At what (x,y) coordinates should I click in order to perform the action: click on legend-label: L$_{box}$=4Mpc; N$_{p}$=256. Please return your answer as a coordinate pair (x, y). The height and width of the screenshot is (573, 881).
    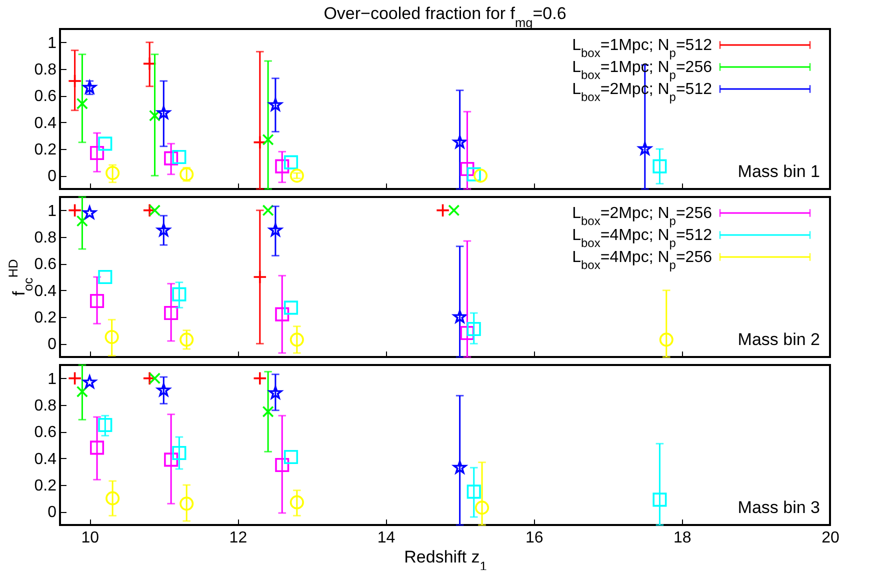
    Looking at the image, I should click on (642, 260).